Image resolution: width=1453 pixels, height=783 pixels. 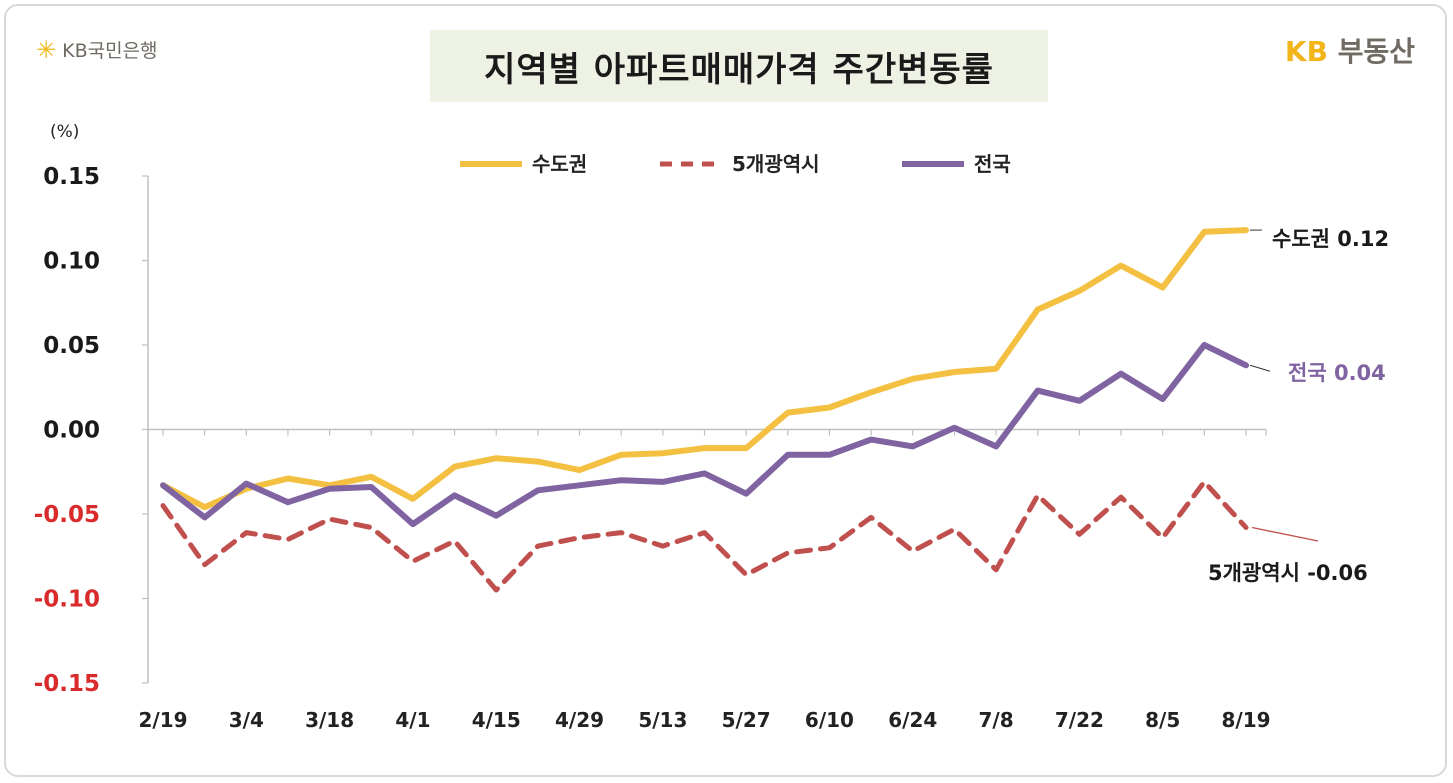 What do you see at coordinates (67, 600) in the screenshot?
I see `y-tick-label: -0.10` at bounding box center [67, 600].